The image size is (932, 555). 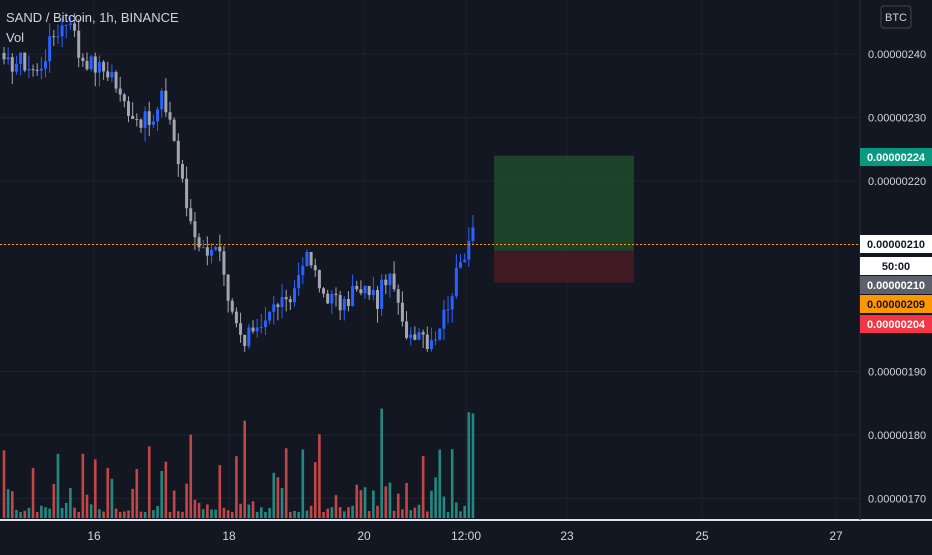 I want to click on take-profit-badge-text: 0.00000224, so click(x=896, y=158).